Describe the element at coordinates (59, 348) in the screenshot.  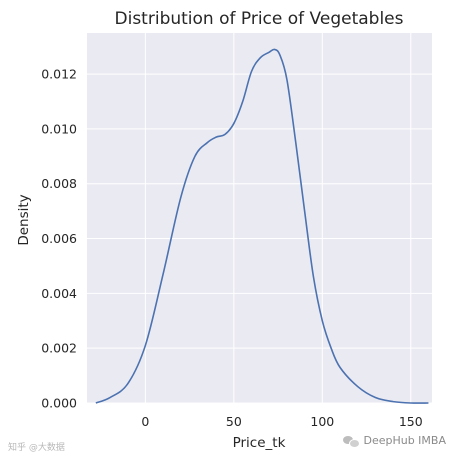
I see `y-tick-label: 0.002` at that location.